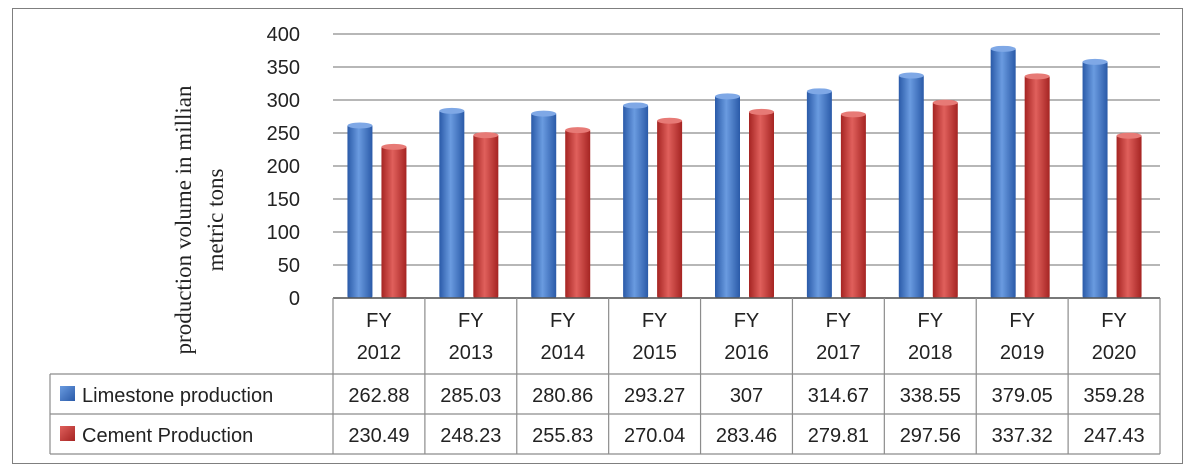 This screenshot has width=1193, height=473. What do you see at coordinates (746, 353) in the screenshot?
I see `x-tick-label-line-2: 2016` at bounding box center [746, 353].